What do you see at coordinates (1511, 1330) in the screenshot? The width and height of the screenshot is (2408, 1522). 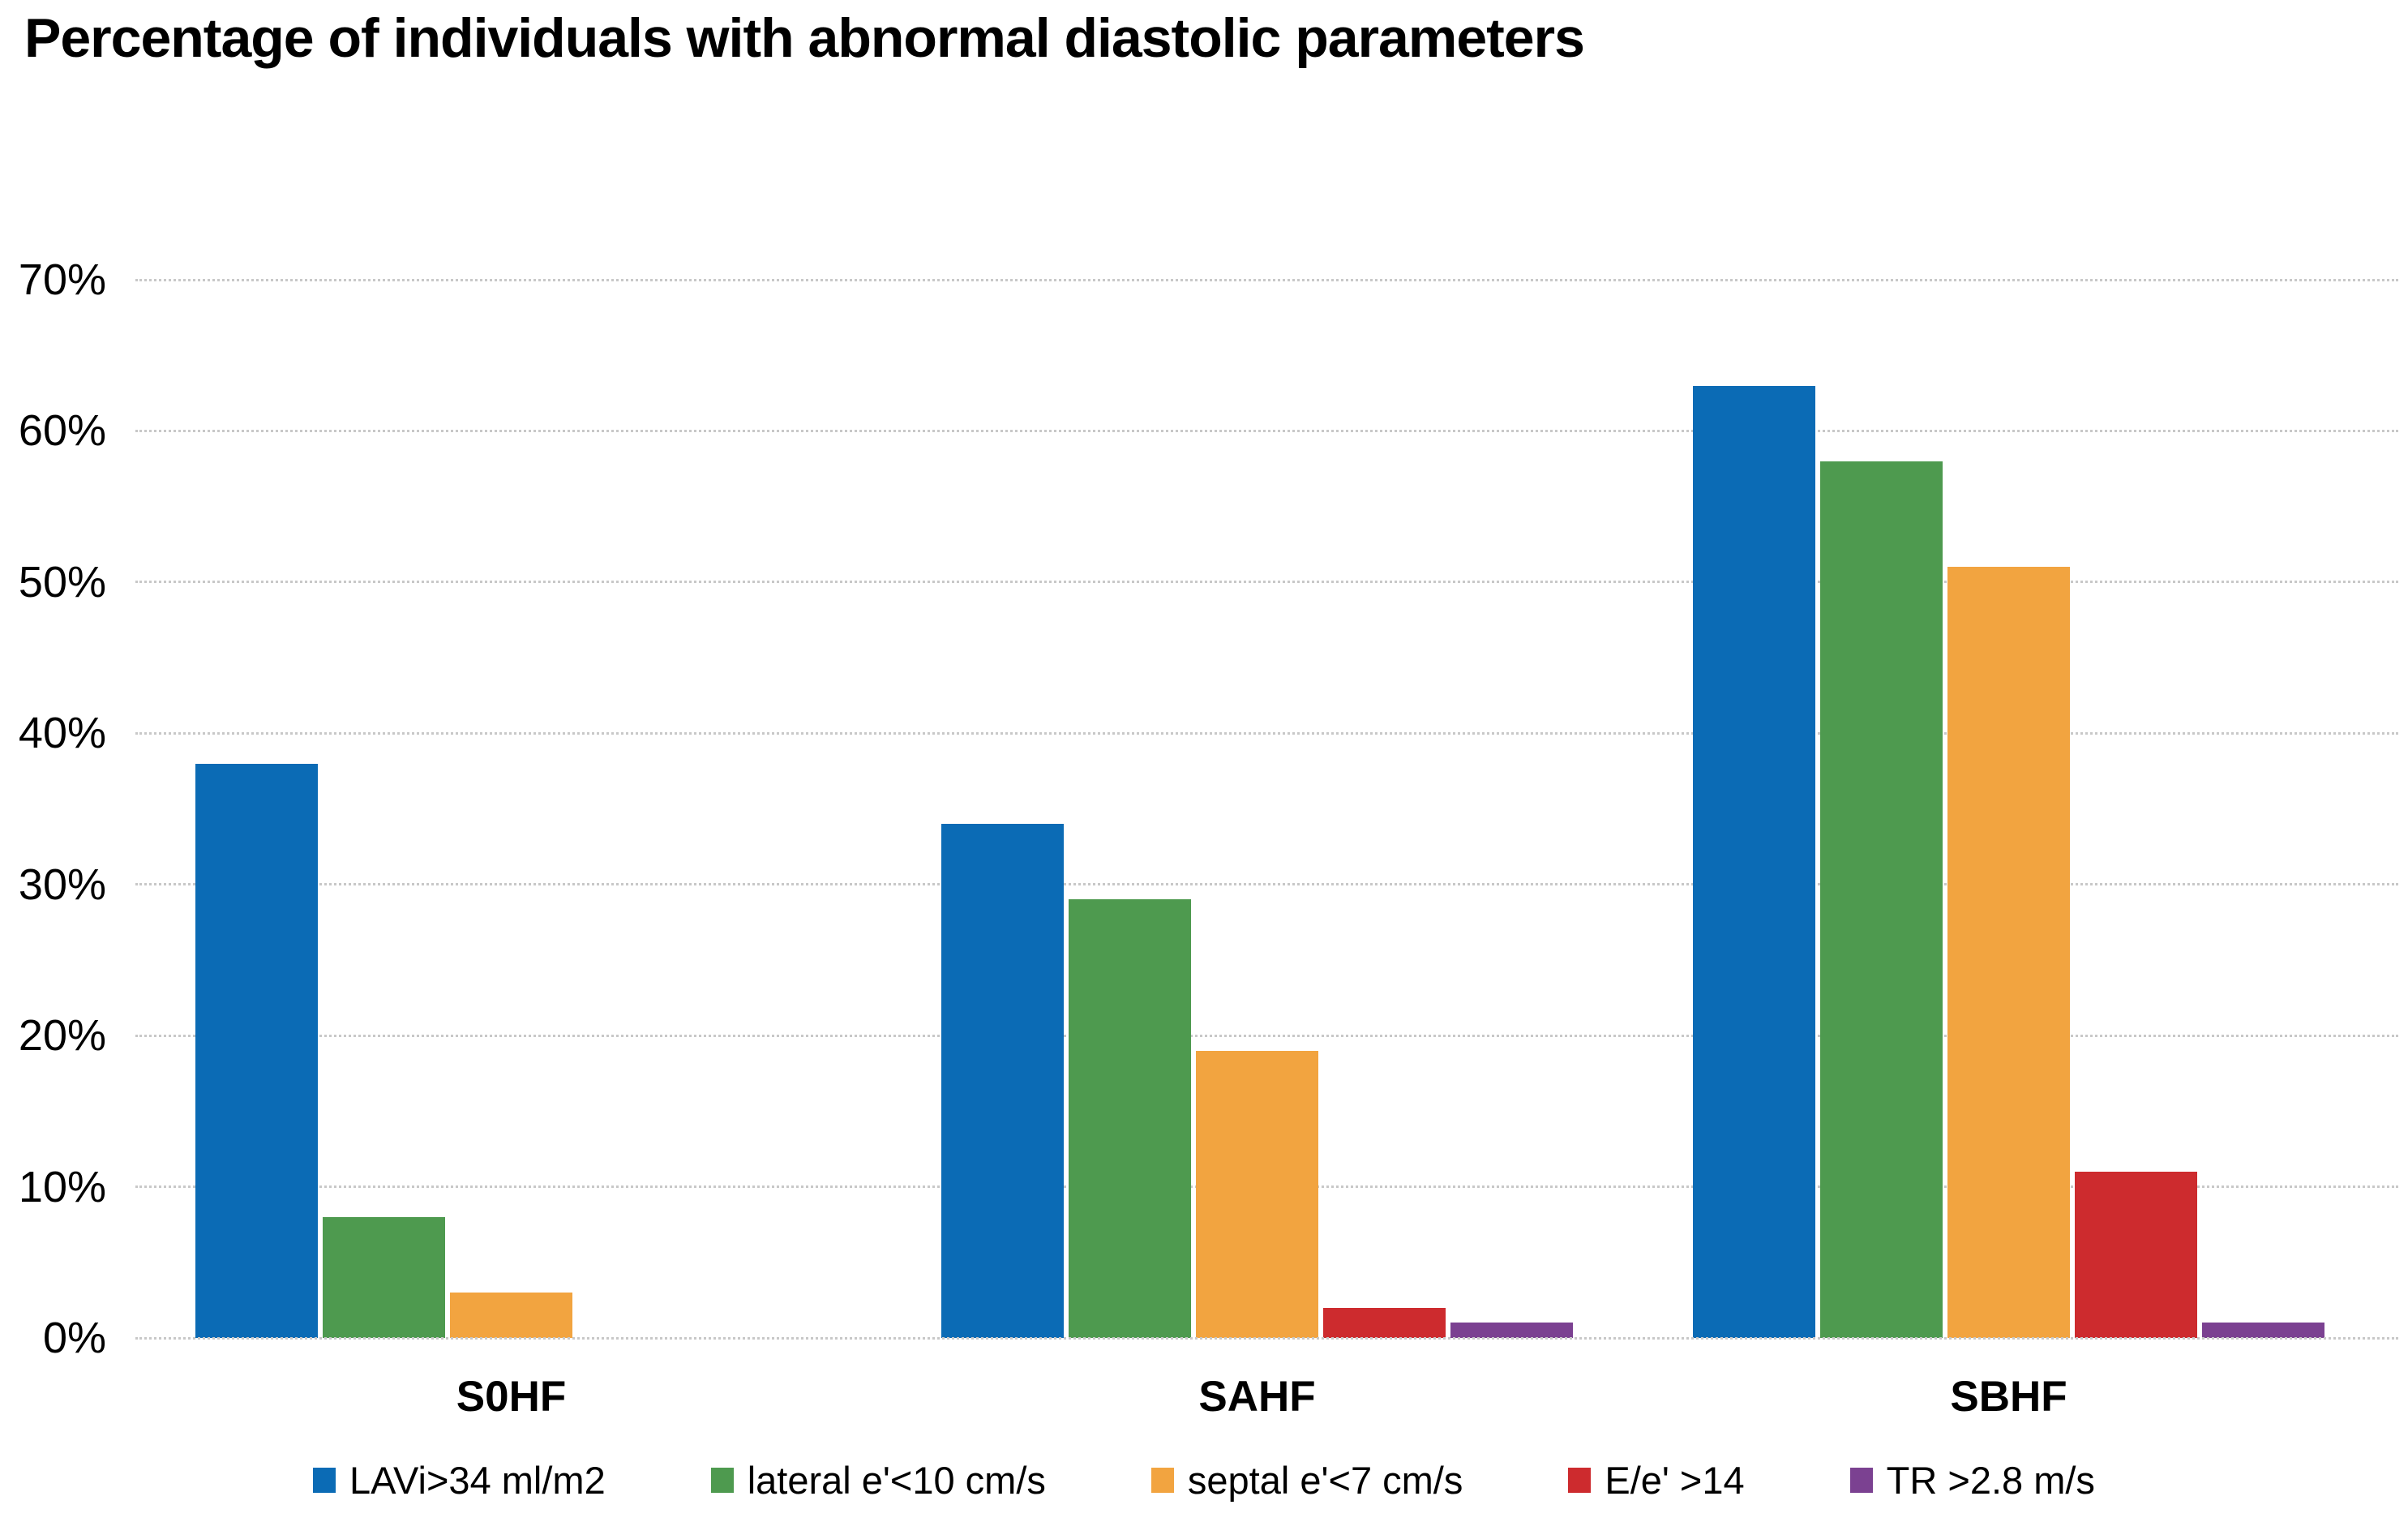 I see `bar-sahf-series5` at bounding box center [1511, 1330].